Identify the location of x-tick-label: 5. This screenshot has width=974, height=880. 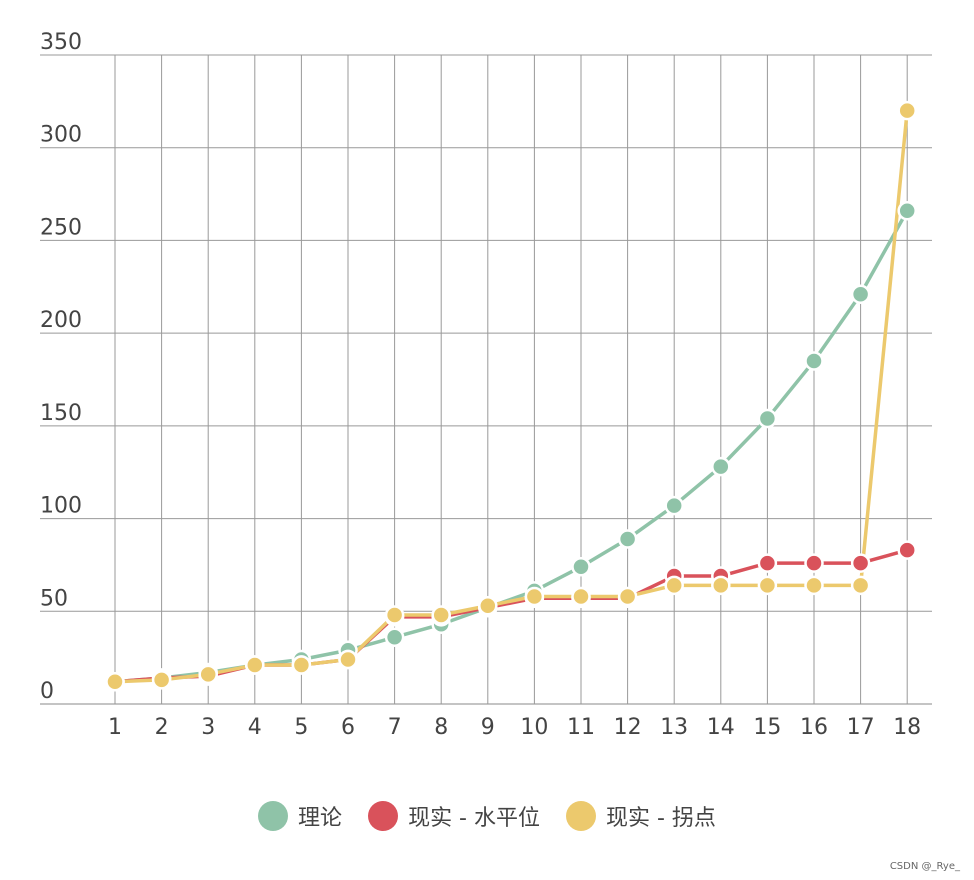
(301, 727).